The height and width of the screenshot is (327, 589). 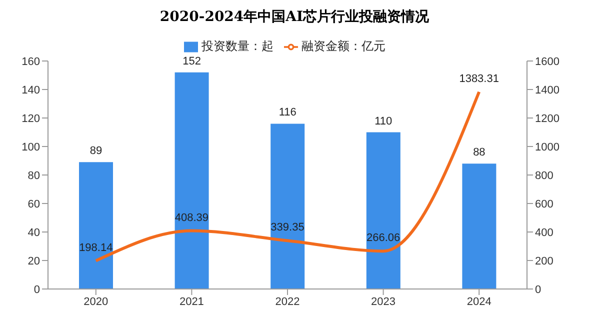 What do you see at coordinates (34, 232) in the screenshot?
I see `y-tick-label: 40` at bounding box center [34, 232].